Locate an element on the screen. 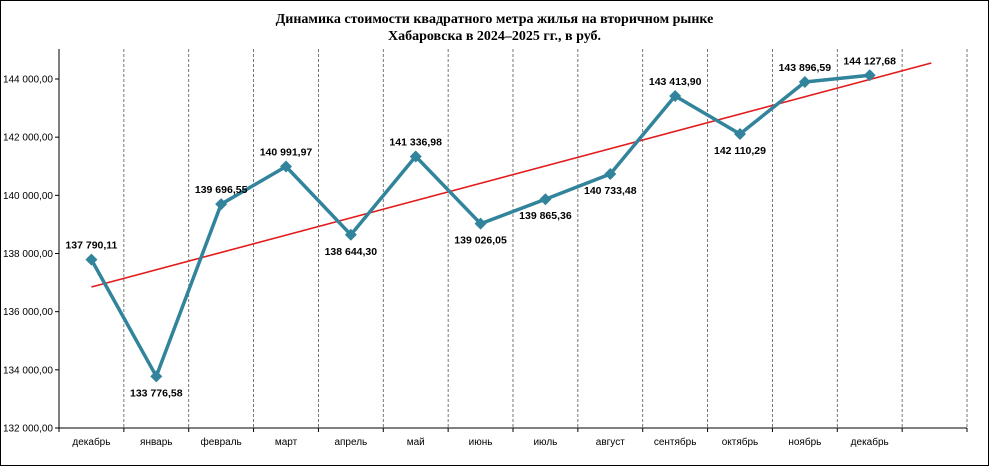 The image size is (989, 466). y-tick-label: 142 000,00 is located at coordinates (28, 138).